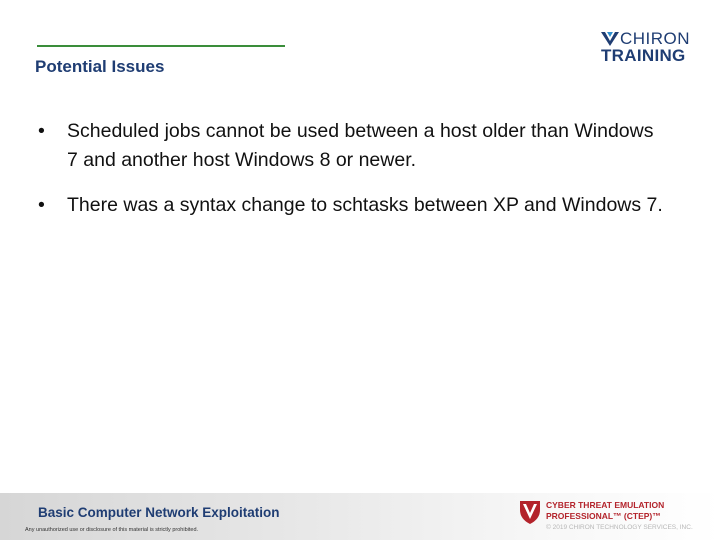 Image resolution: width=720 pixels, height=540 pixels. Describe the element at coordinates (605, 505) in the screenshot. I see `ctep-program-line1: CYBER THREAT EMULATION` at that location.